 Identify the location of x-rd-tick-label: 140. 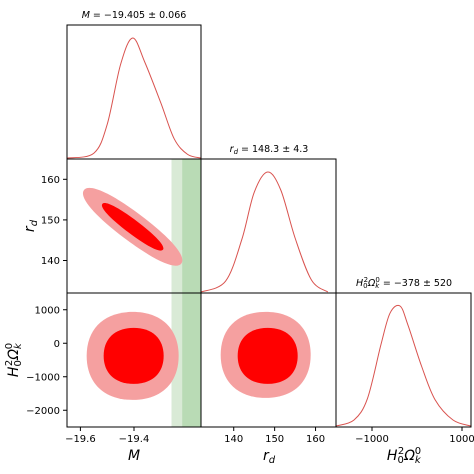
(233, 439).